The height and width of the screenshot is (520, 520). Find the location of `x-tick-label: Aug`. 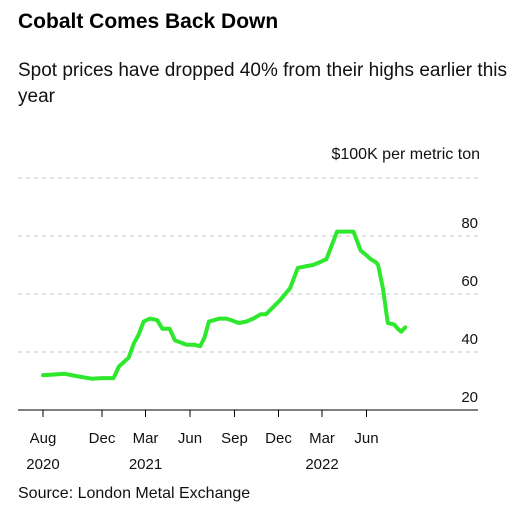

x-tick-label: Aug is located at coordinates (43, 438).